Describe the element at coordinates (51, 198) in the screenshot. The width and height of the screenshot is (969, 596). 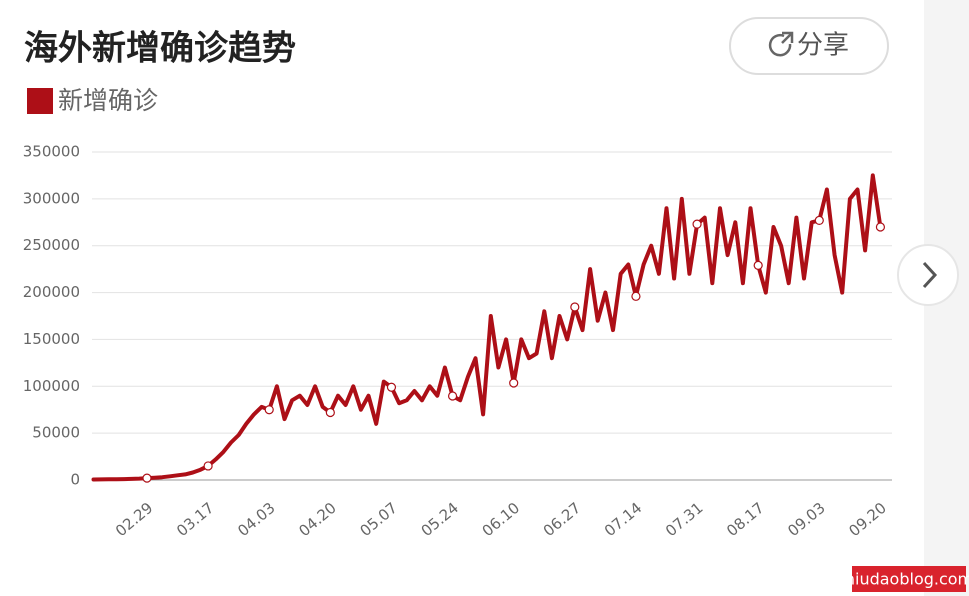
I see `y-tick-label: 300000` at that location.